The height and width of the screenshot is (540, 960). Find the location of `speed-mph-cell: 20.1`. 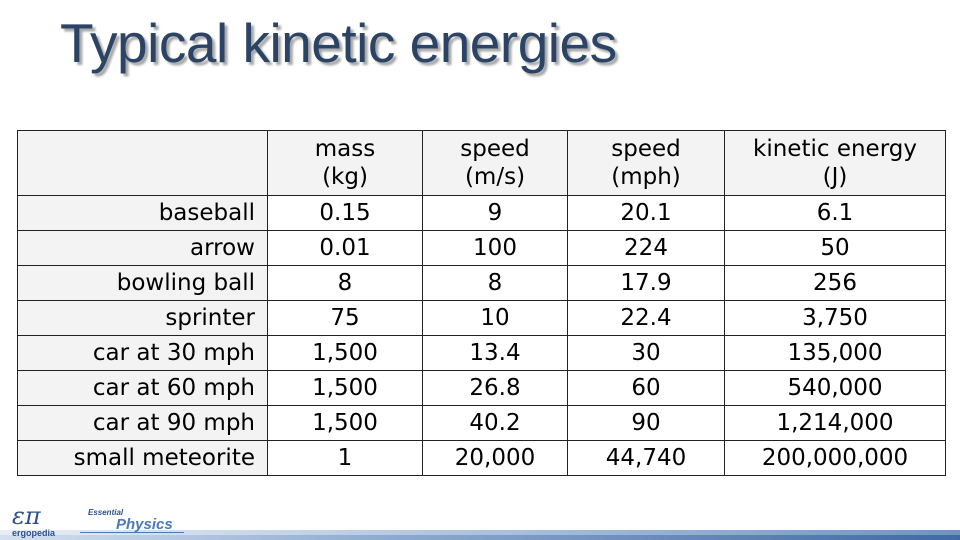

speed-mph-cell: 20.1 is located at coordinates (646, 213).